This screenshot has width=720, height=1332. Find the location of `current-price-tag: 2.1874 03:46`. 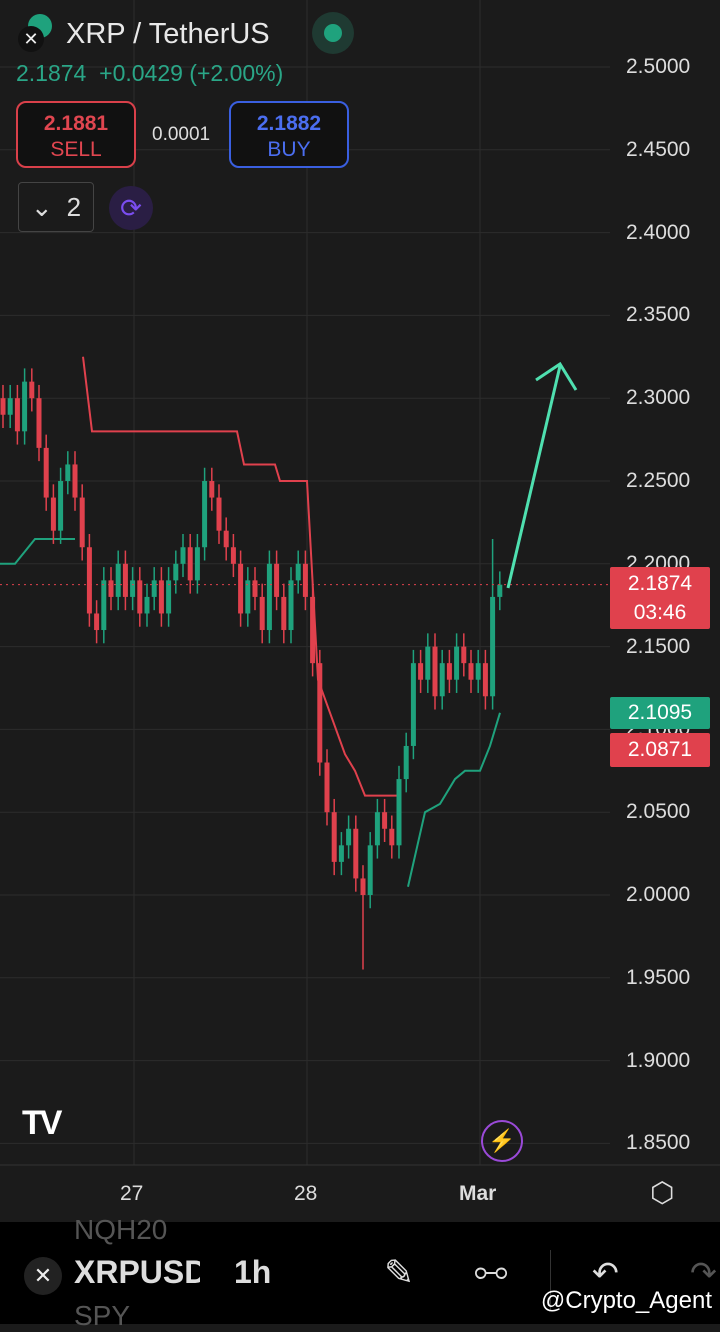

current-price-tag: 2.1874 03:46 is located at coordinates (660, 598).